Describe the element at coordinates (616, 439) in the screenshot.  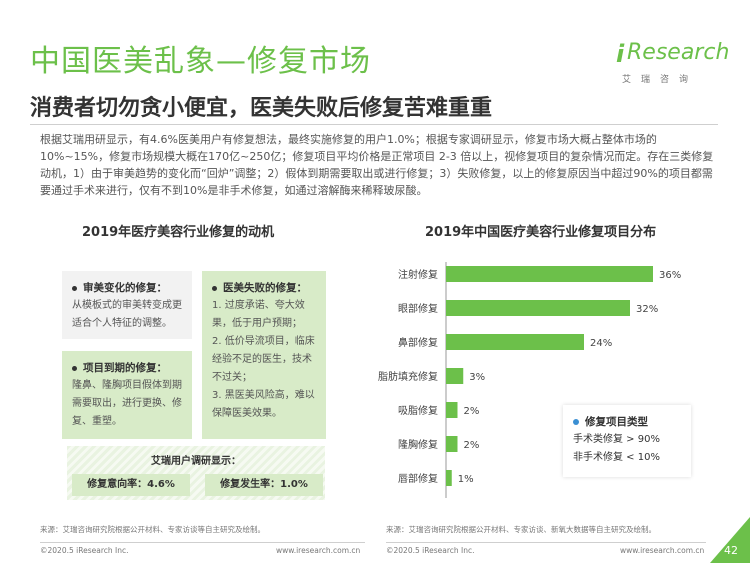
I see `legend-item-surgical: 手术类修复 > 90%` at that location.